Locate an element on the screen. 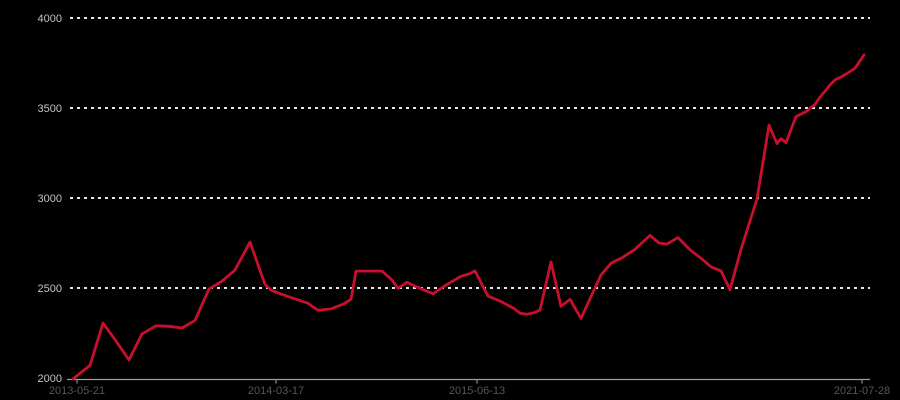  x-tick-label-1: 2014-03-17 is located at coordinates (276, 391).